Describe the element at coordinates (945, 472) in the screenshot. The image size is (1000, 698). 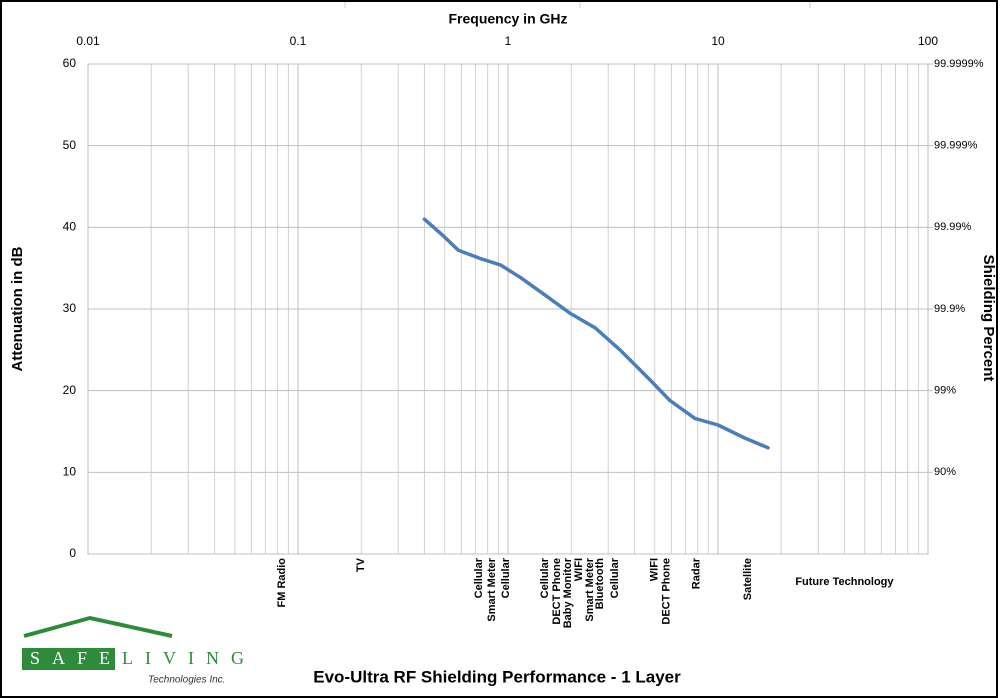
I see `y2-tick-label: 90%` at that location.